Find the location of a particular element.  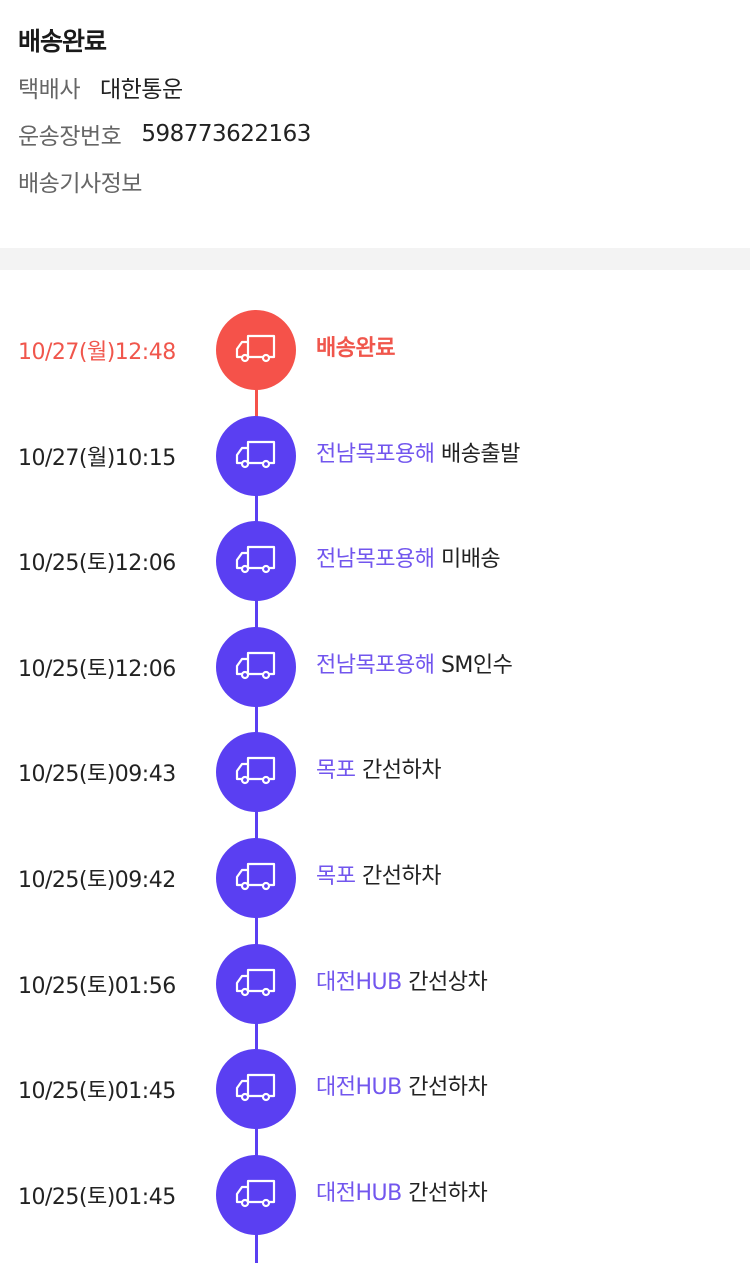

event-status: 배송출발 is located at coordinates (480, 454).